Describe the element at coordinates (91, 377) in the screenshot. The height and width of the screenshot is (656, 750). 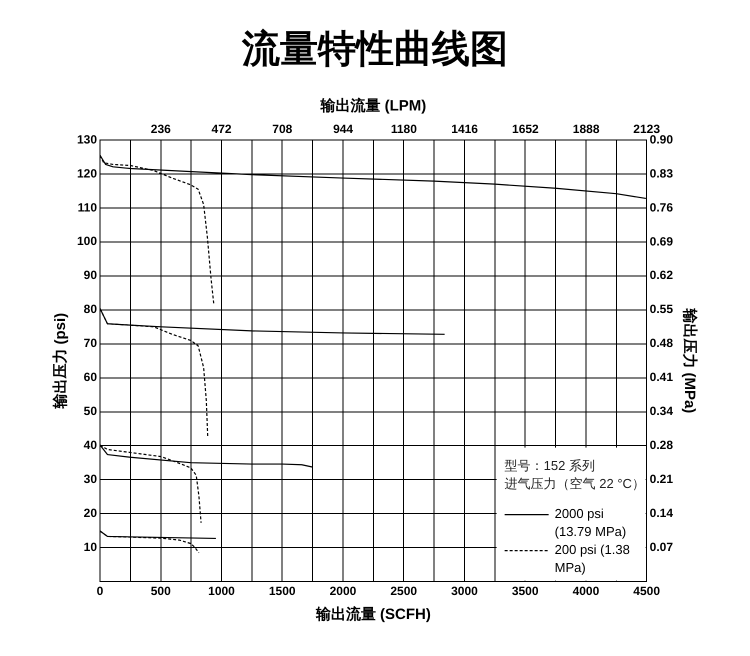
I see `y-tick-label: 60` at that location.